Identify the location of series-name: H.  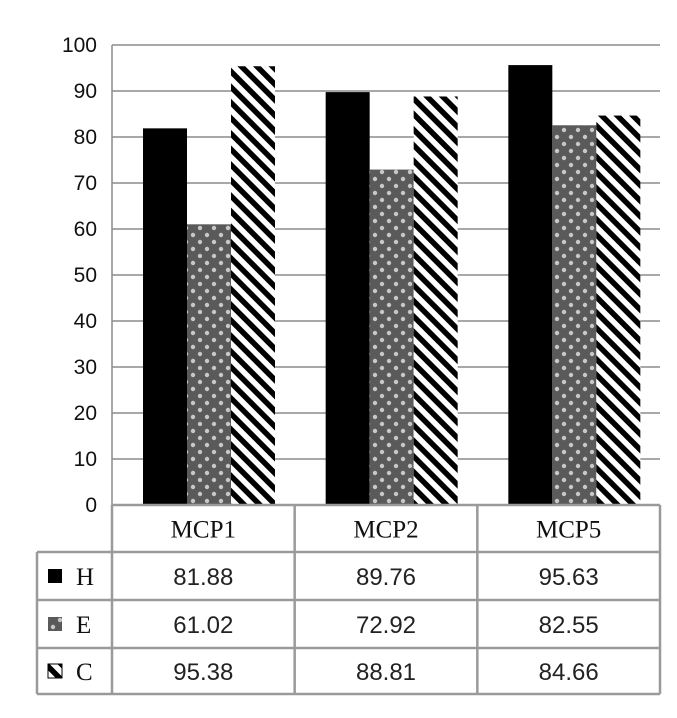
(85, 577).